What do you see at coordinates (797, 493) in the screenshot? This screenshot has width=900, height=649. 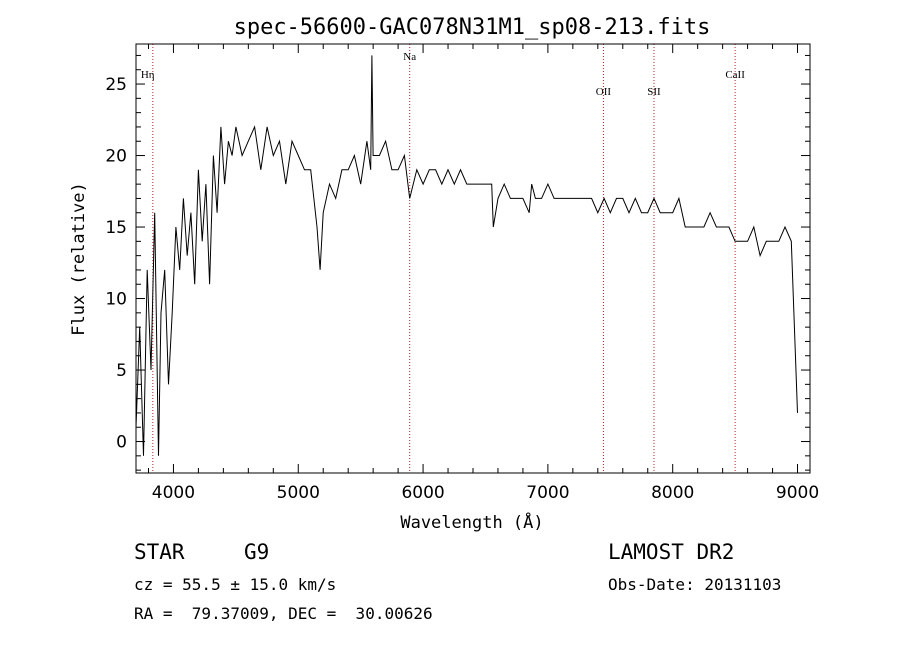 I see `x-tick-label: 9000` at bounding box center [797, 493].